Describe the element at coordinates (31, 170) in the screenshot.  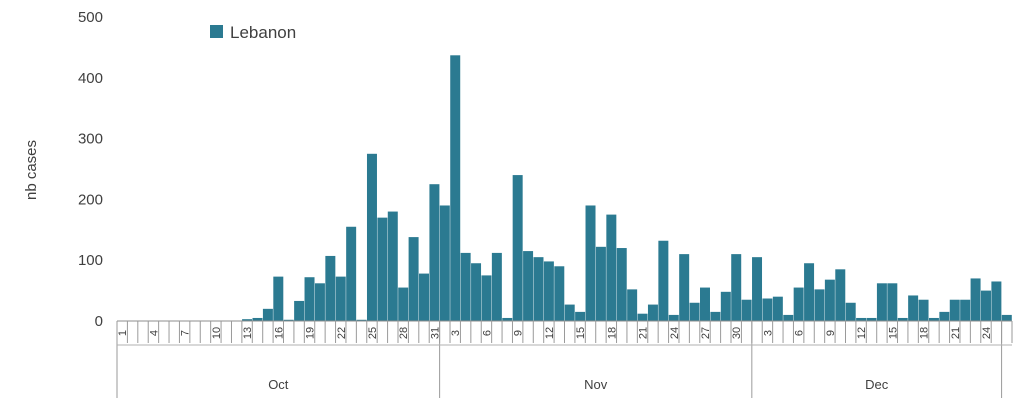
I see `y-axis-label: nb cases` at that location.